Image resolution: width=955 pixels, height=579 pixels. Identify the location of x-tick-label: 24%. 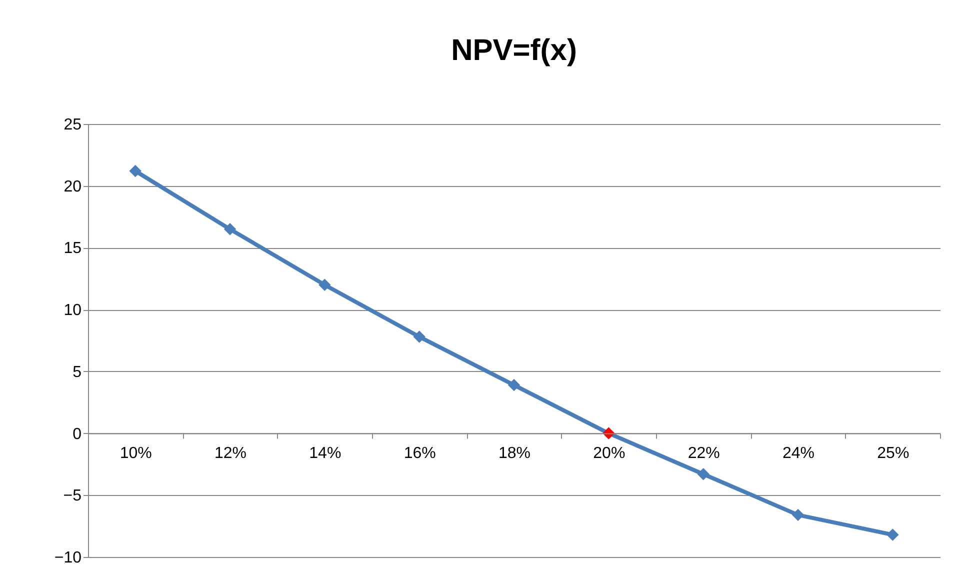
(798, 453).